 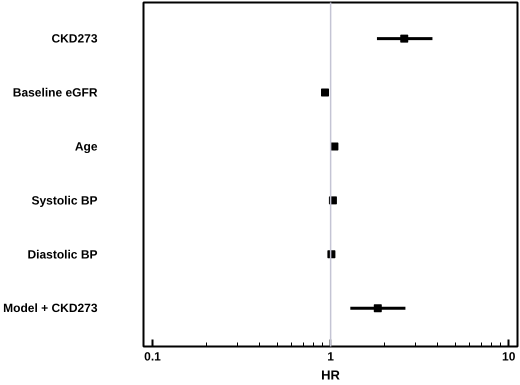 I want to click on y-tick-label: Systolic BP, so click(x=64, y=200).